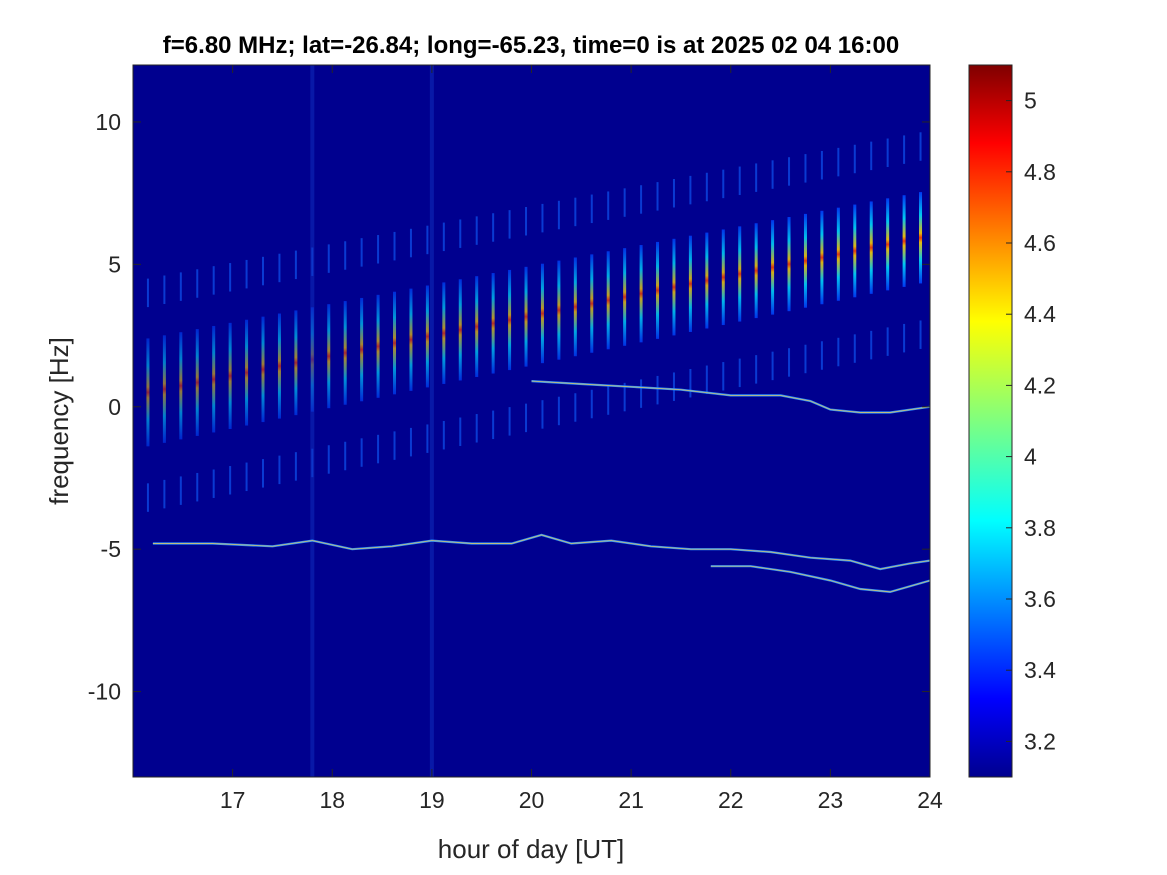 The width and height of the screenshot is (1167, 875). Describe the element at coordinates (1040, 385) in the screenshot. I see `colorbar-tick-label: 4.2` at that location.